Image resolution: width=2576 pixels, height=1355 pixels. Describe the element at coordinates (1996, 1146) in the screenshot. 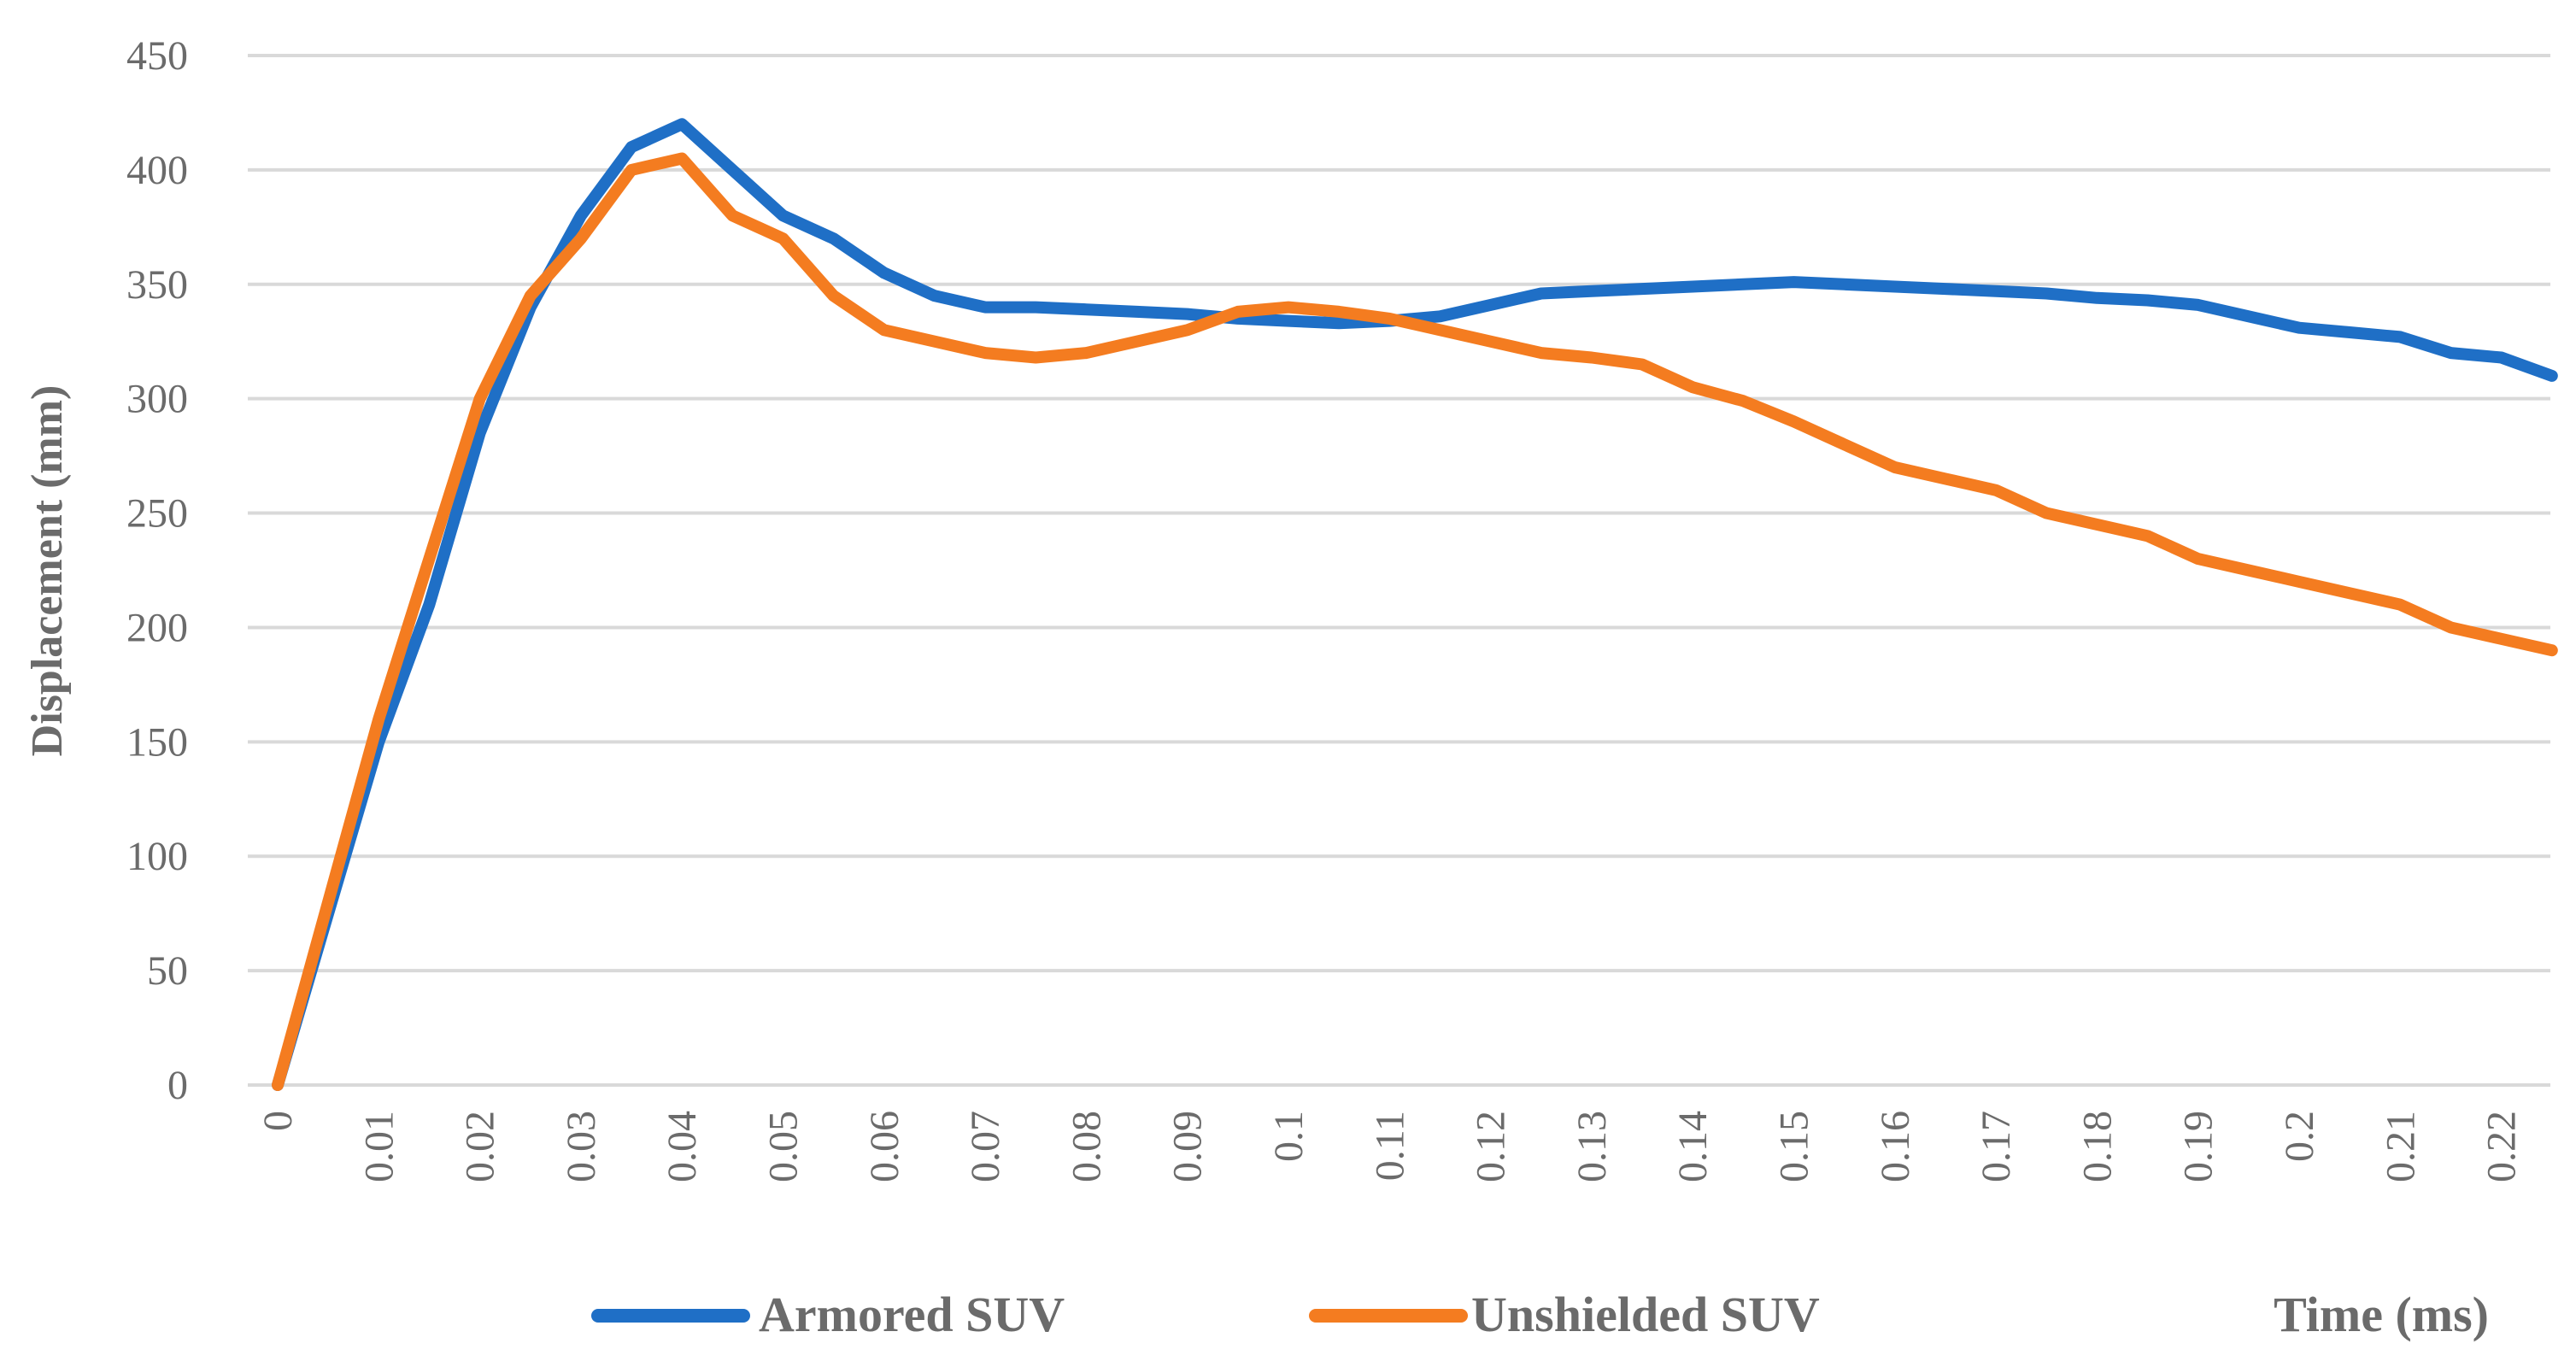

I see `x-tick-label: 0.17` at that location.